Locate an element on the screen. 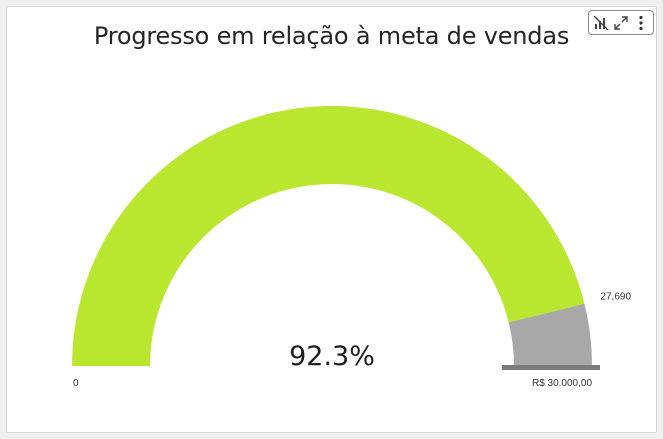 The image size is (663, 439). expand-icon is located at coordinates (621, 23).